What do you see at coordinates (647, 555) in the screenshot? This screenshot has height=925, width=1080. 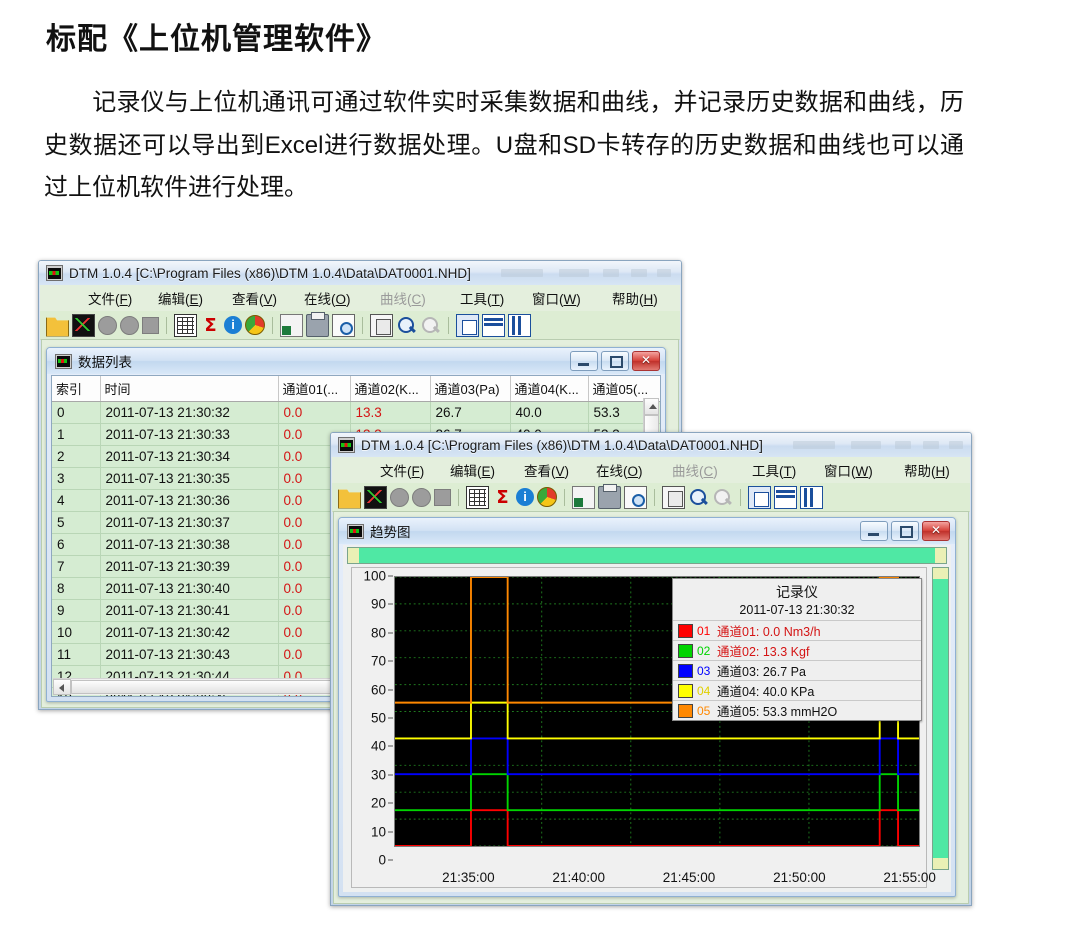 I see `time-range-slider-horizontal` at bounding box center [647, 555].